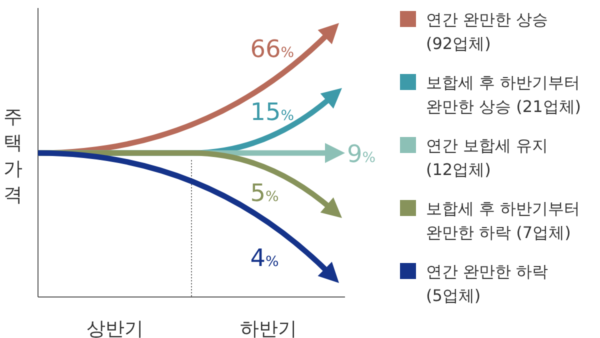 This screenshot has height=338, width=600. Describe the element at coordinates (487, 157) in the screenshot. I see `legend-label: 연간 보합세 유지 (12업체)` at that location.